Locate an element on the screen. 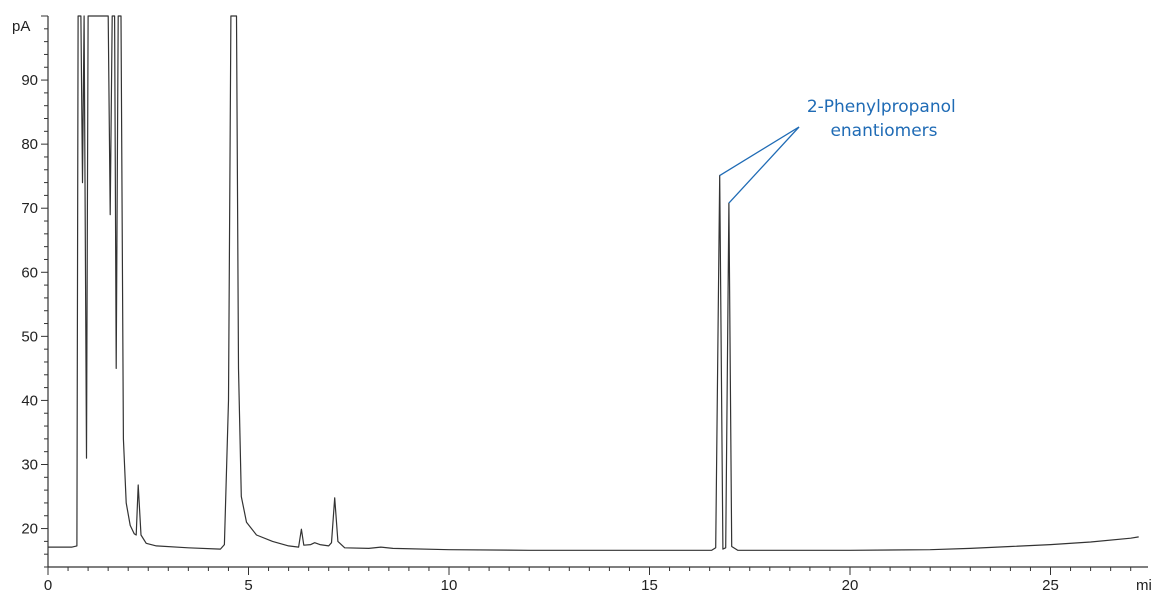 The width and height of the screenshot is (1152, 595). x-tick-label: 10 is located at coordinates (449, 585).